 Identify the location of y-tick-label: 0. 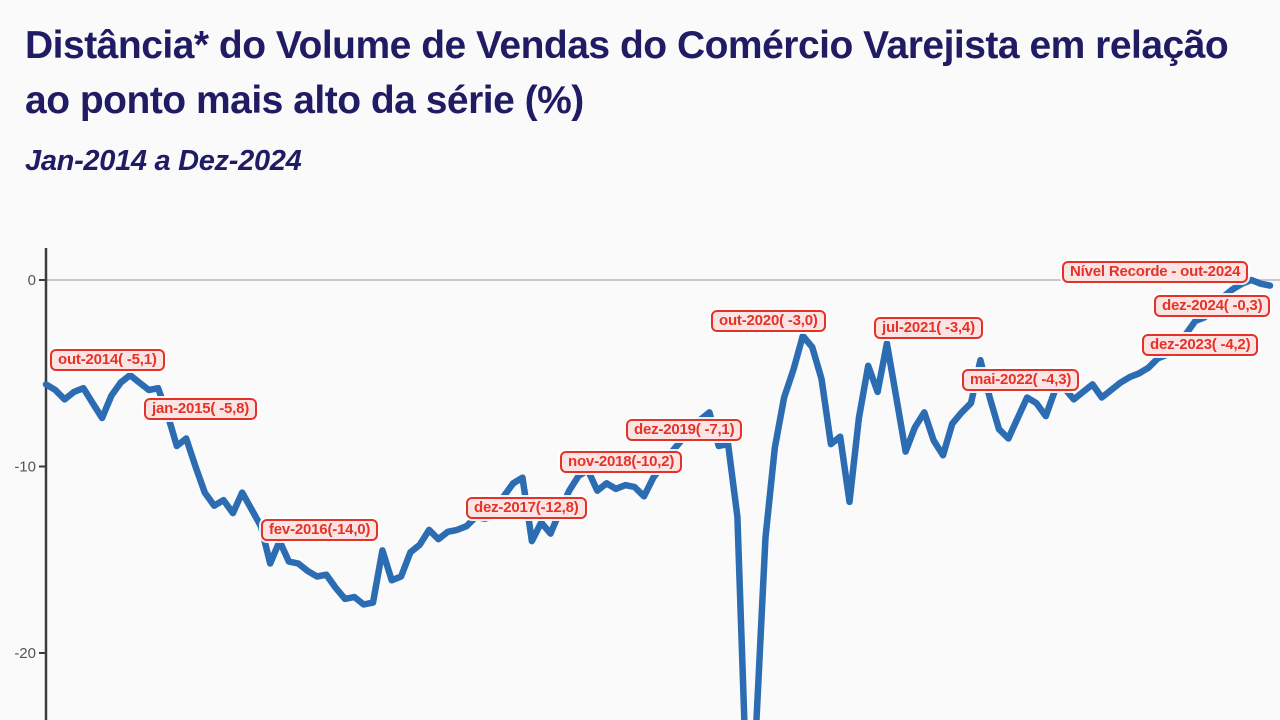
(32, 280).